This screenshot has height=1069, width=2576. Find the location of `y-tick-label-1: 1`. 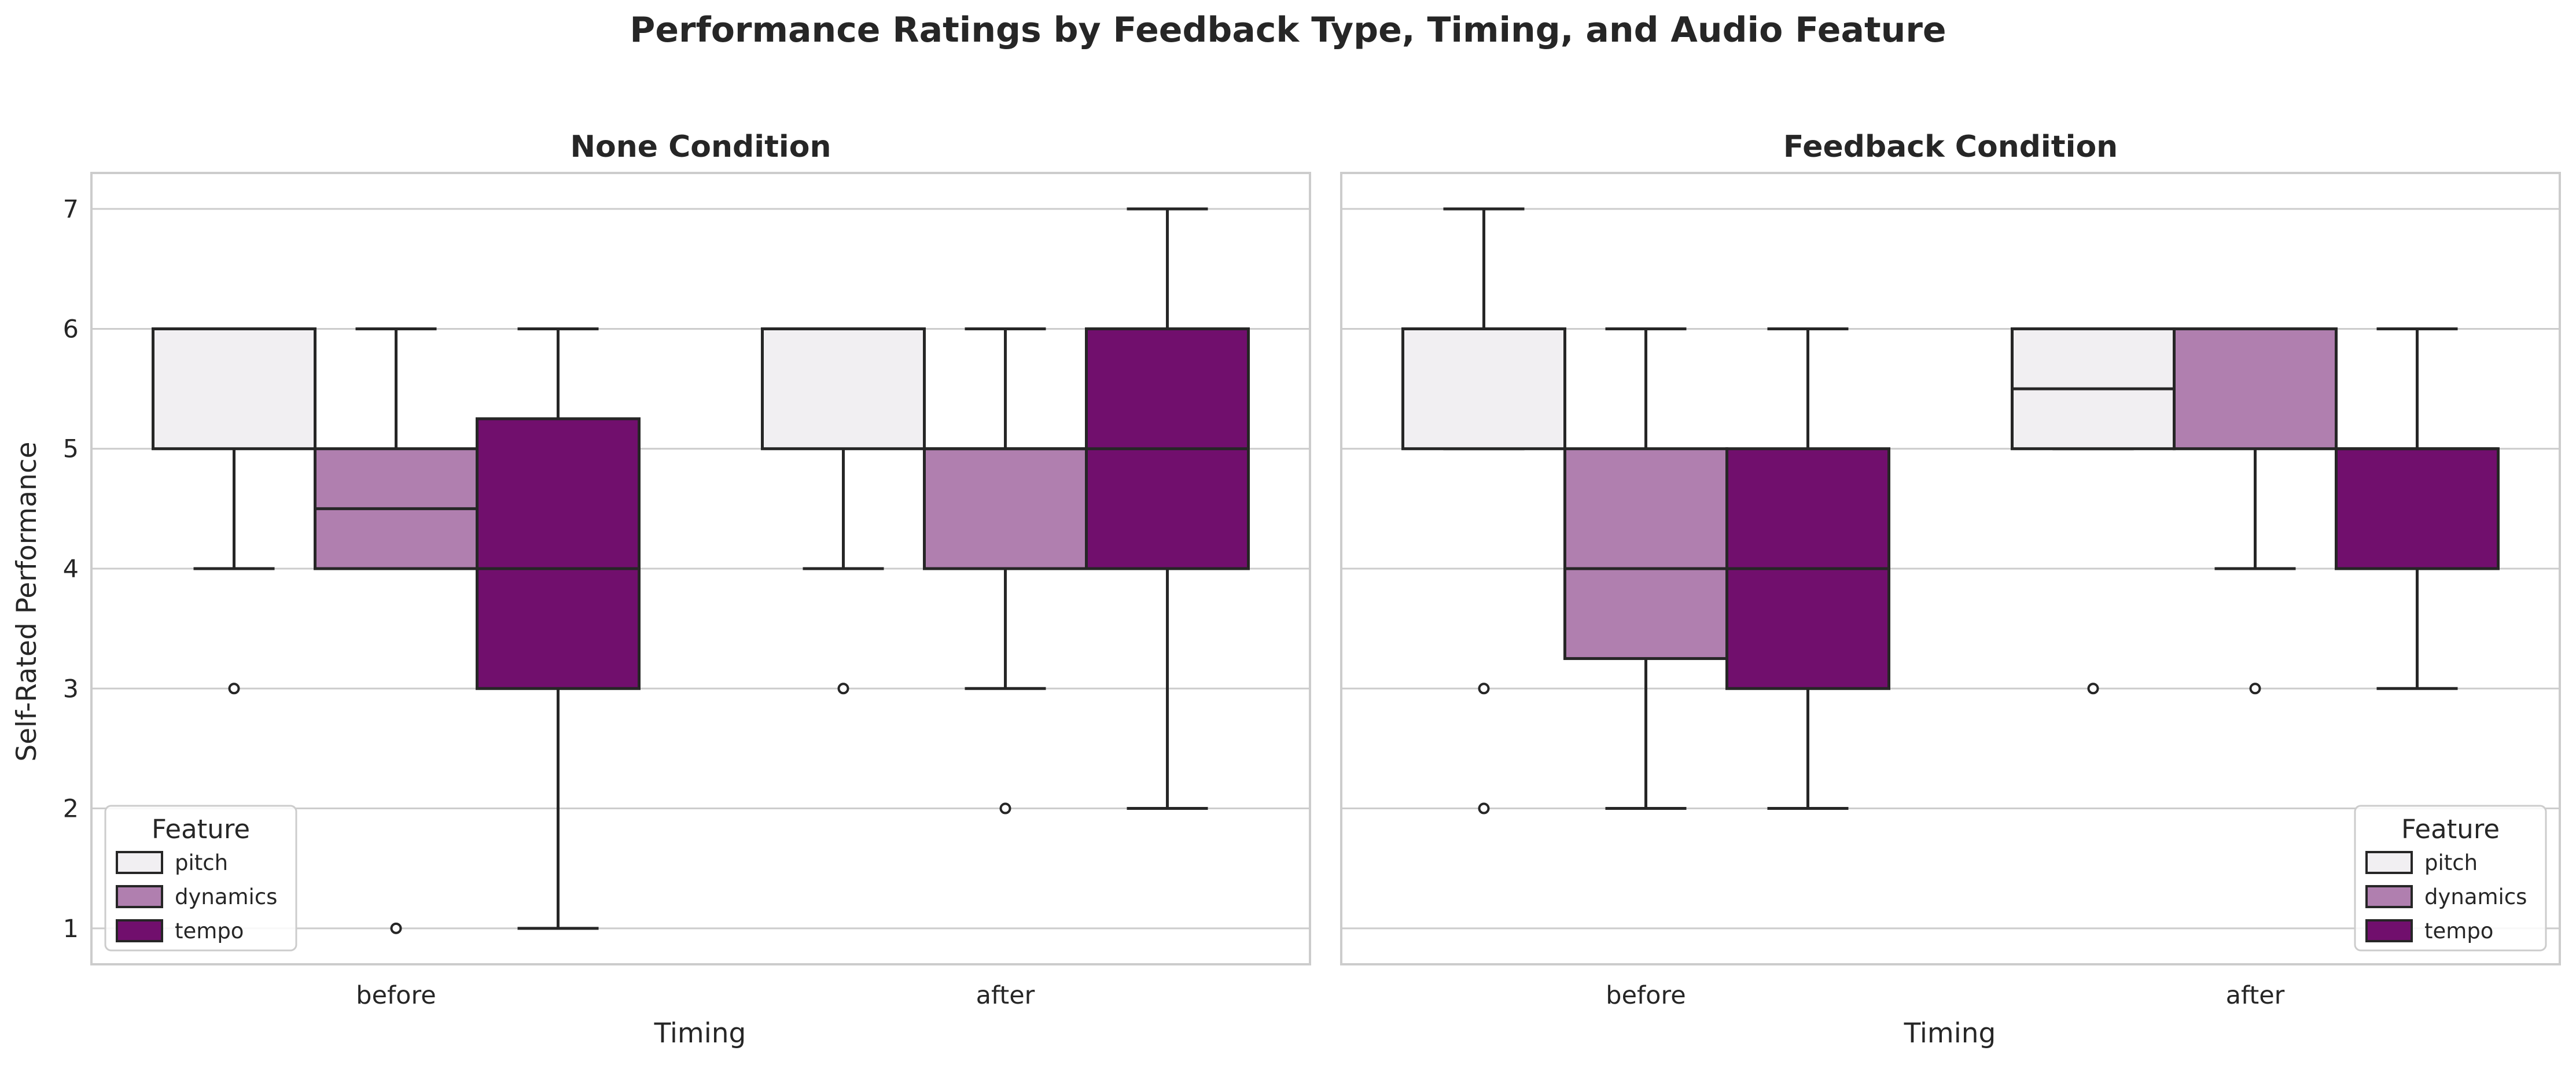

y-tick-label-1: 1 is located at coordinates (71, 929).